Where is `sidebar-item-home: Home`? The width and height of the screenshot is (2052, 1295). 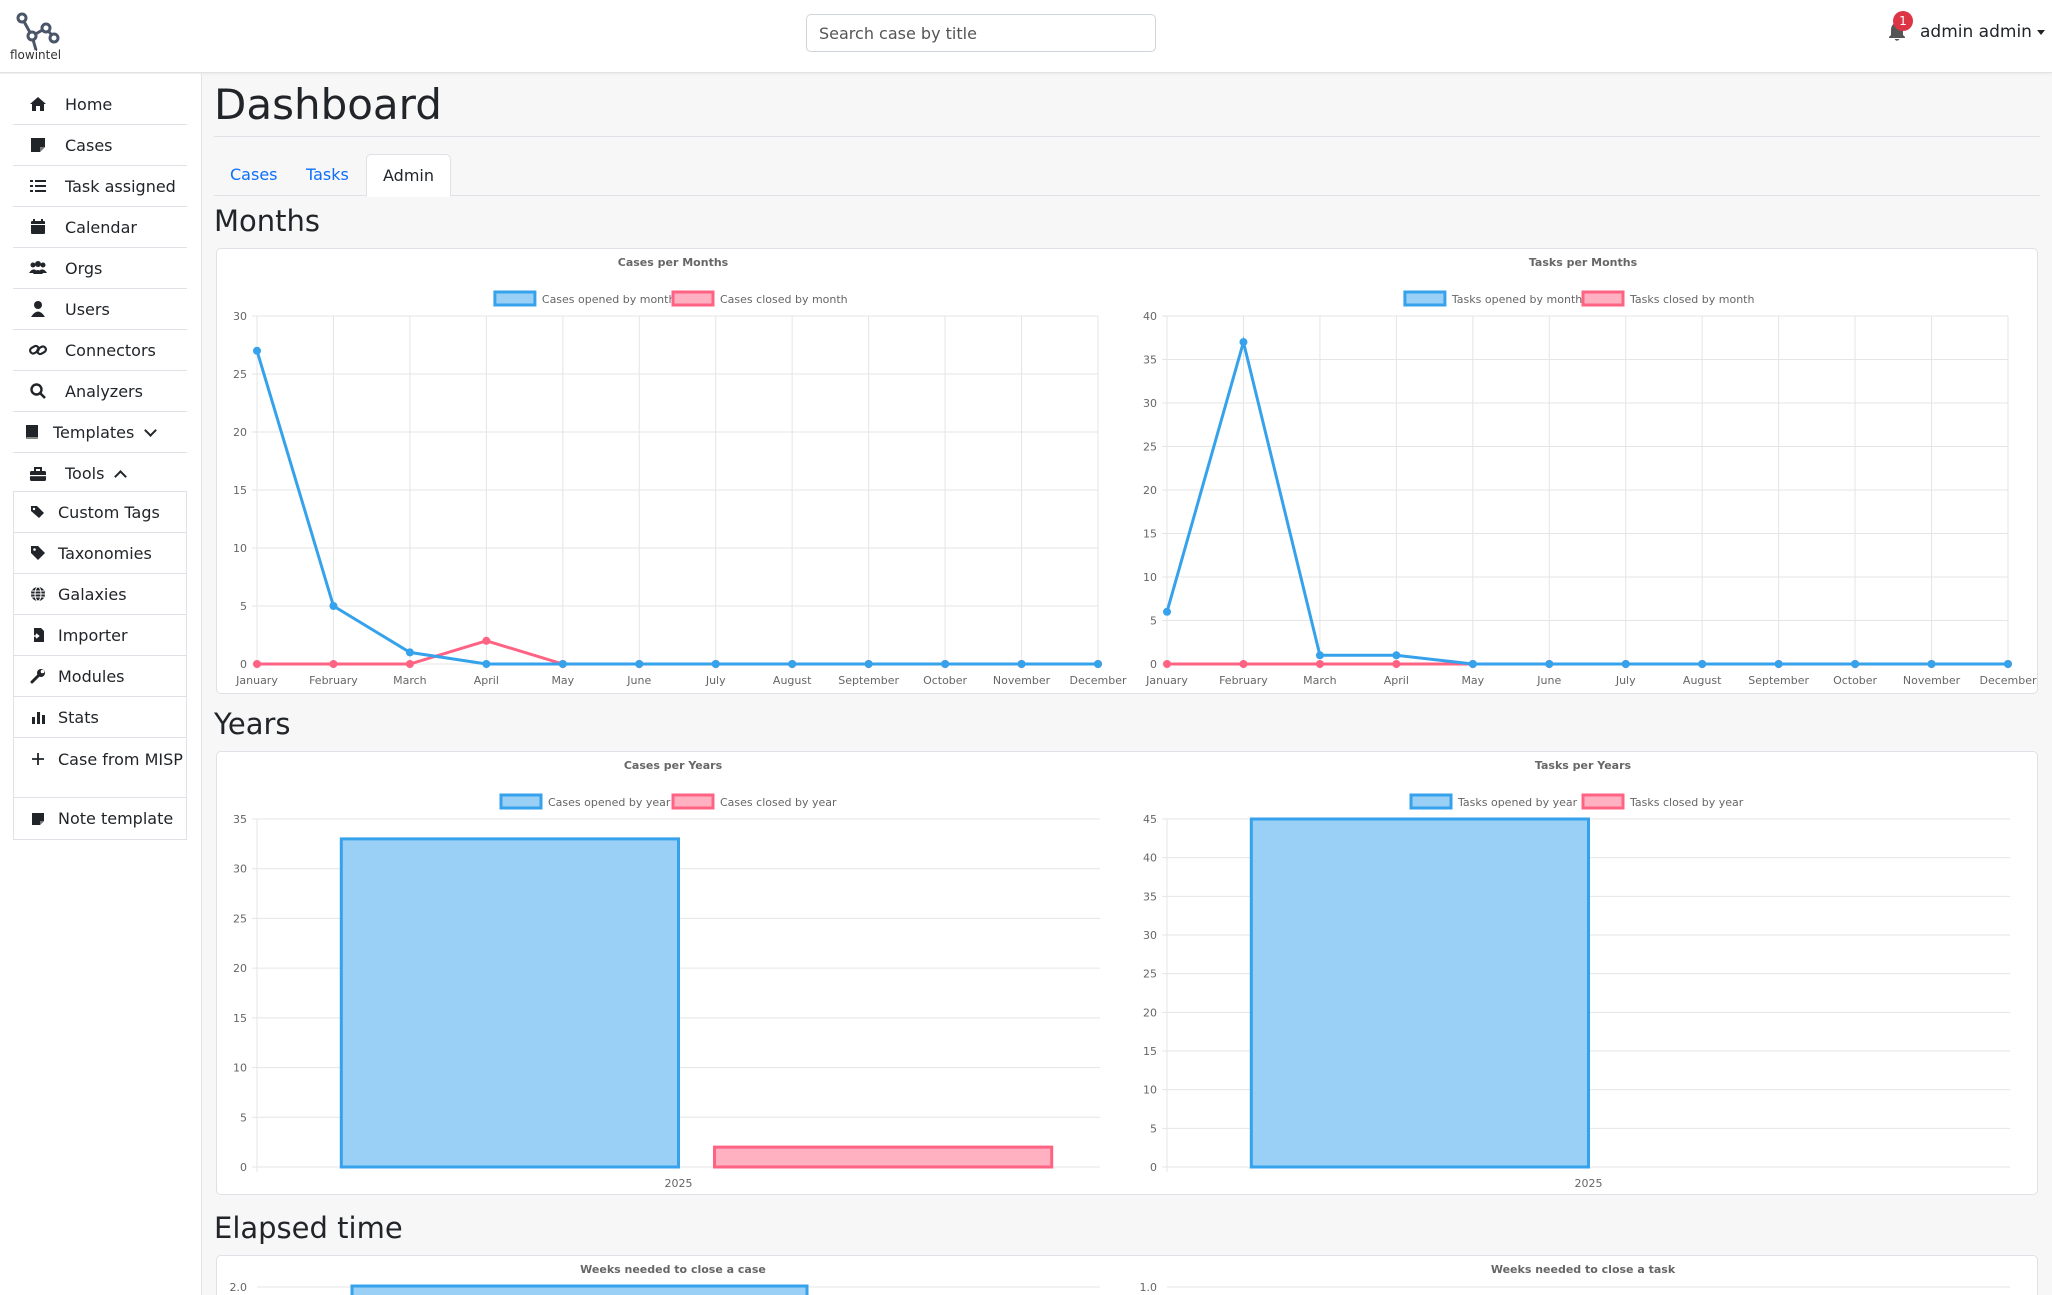 sidebar-item-home: Home is located at coordinates (100, 104).